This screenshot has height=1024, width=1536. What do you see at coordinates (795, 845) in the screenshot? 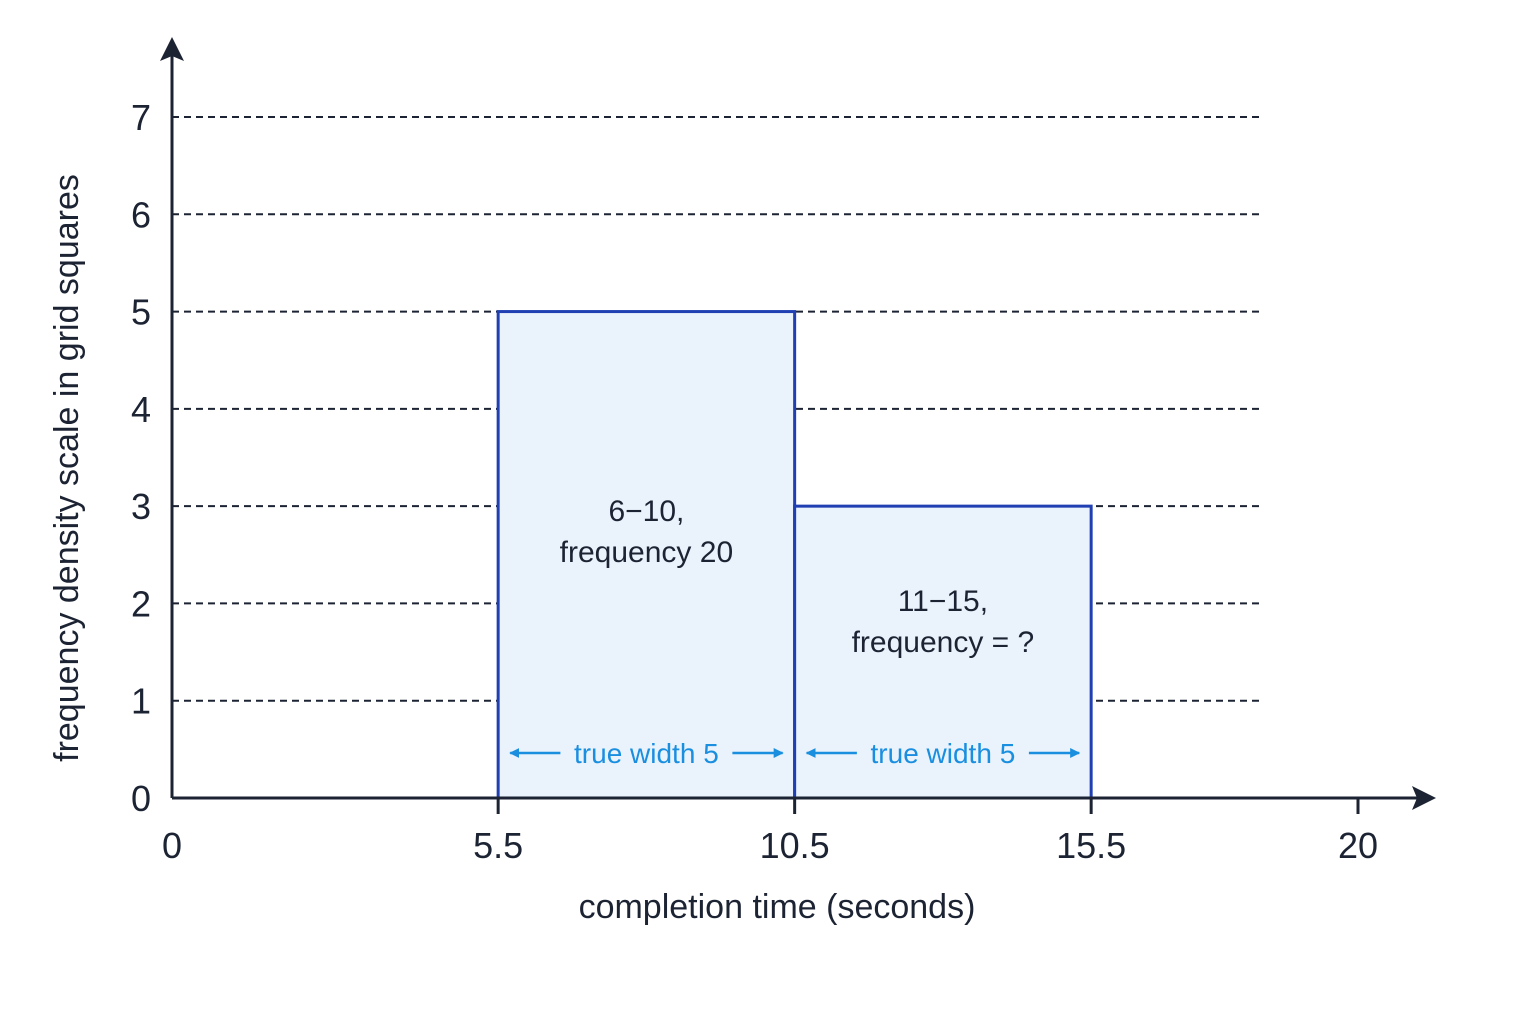
I see `x-tick-label: 10.5` at bounding box center [795, 845].